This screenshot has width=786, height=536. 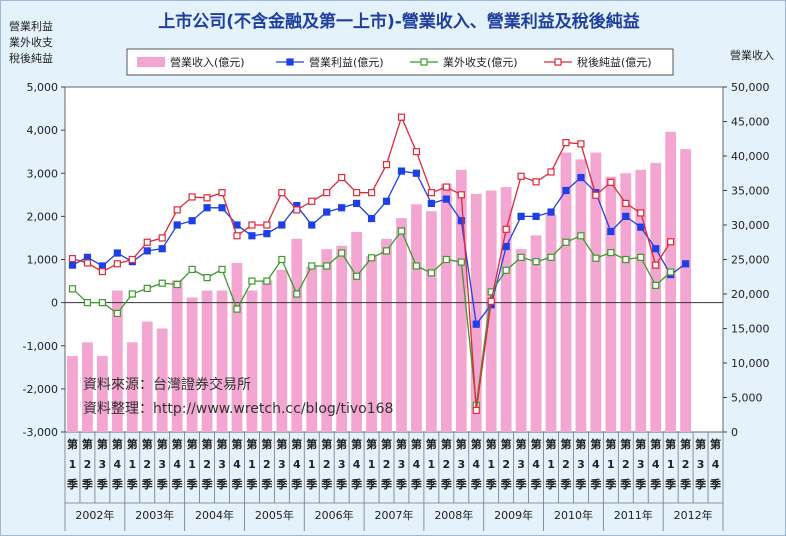 What do you see at coordinates (154, 515) in the screenshot?
I see `year-label: 2003年` at bounding box center [154, 515].